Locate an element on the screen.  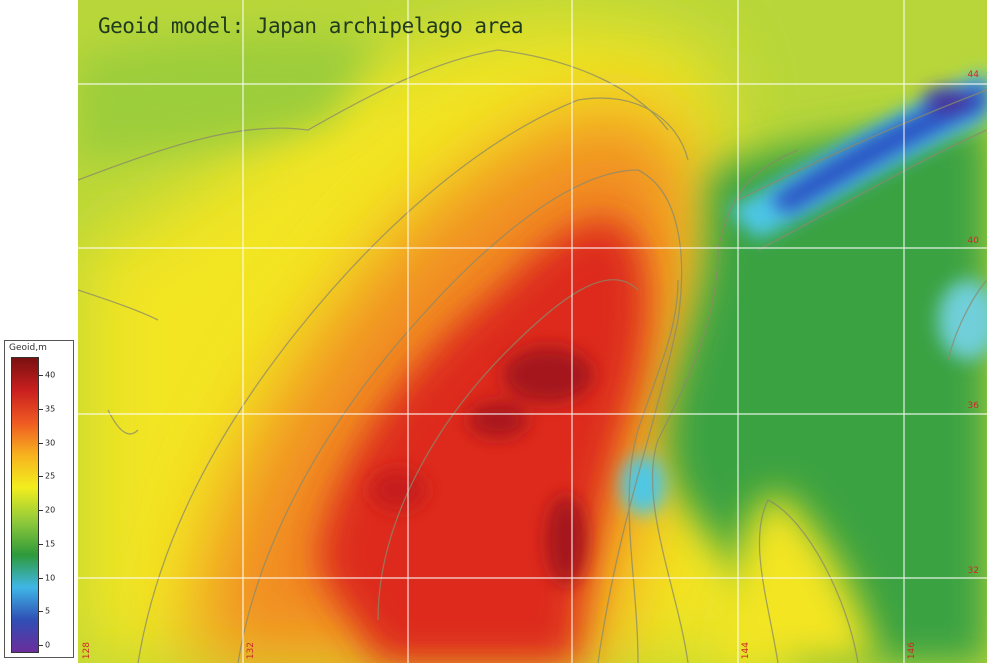
latitude-label-44: 44 is located at coordinates (973, 75).